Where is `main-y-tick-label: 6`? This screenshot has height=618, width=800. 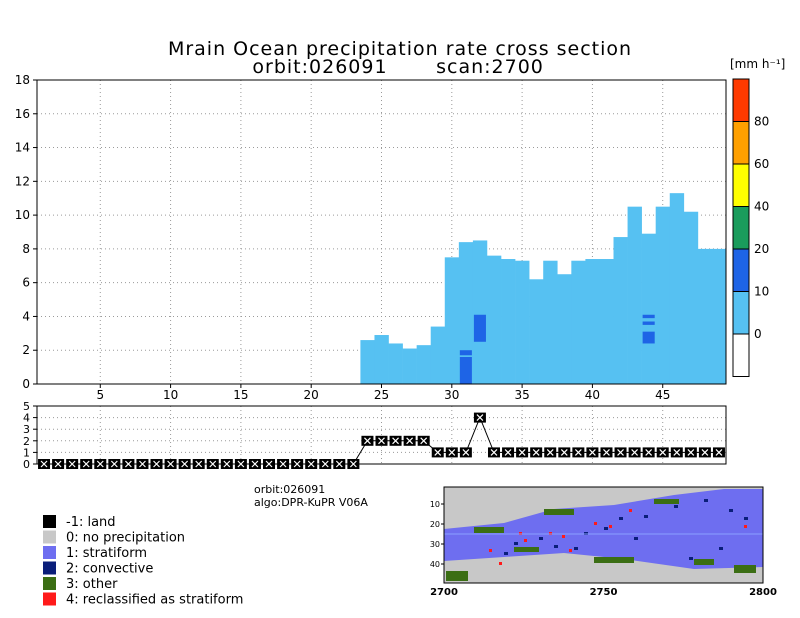
main-y-tick-label: 6 is located at coordinates (26, 283).